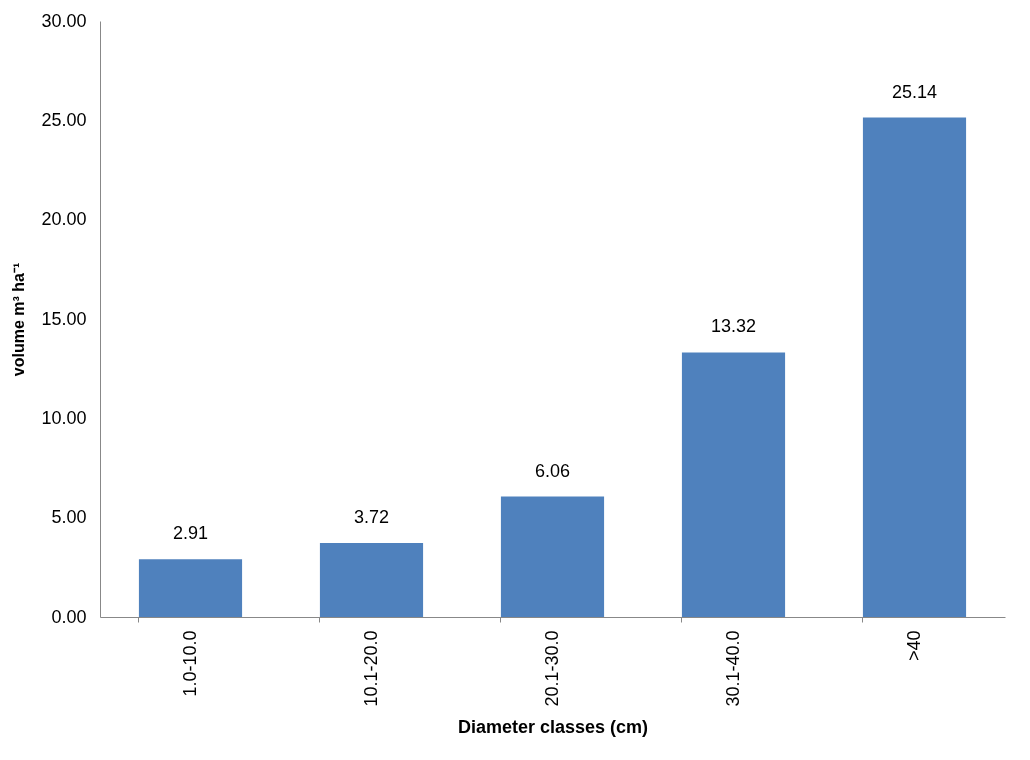  Describe the element at coordinates (69, 616) in the screenshot. I see `y-tick-label: 0.00` at that location.